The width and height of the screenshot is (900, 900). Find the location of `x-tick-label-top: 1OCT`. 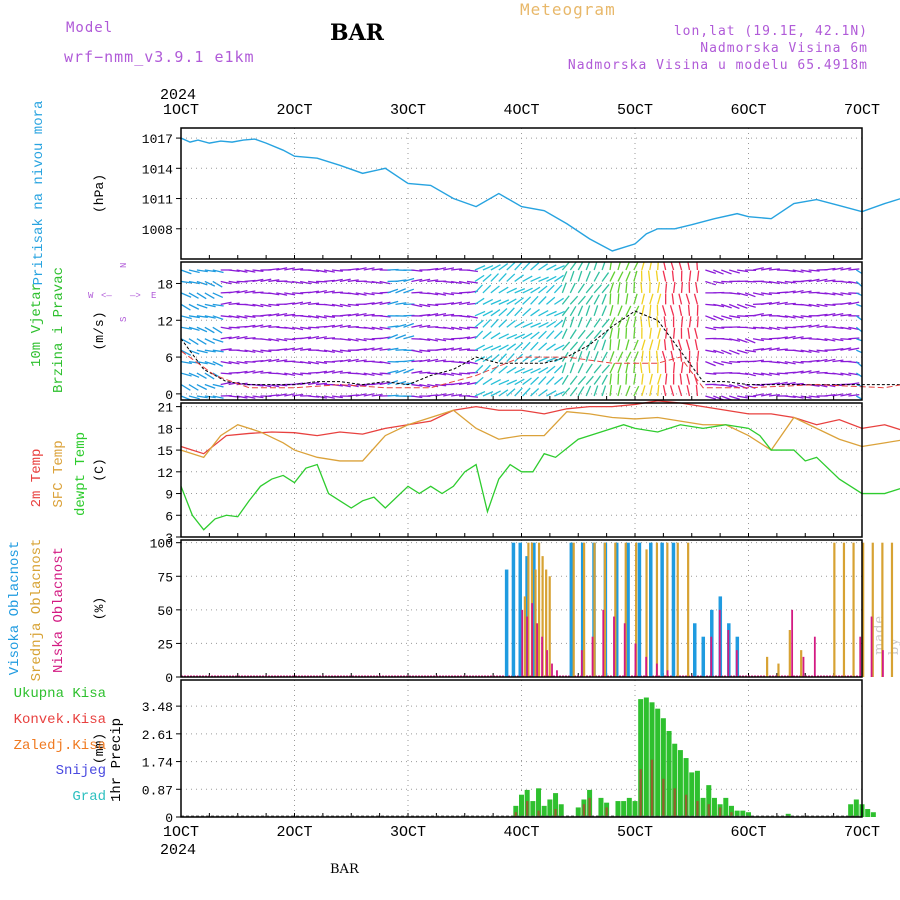

x-tick-label-top: 1OCT is located at coordinates (181, 110).